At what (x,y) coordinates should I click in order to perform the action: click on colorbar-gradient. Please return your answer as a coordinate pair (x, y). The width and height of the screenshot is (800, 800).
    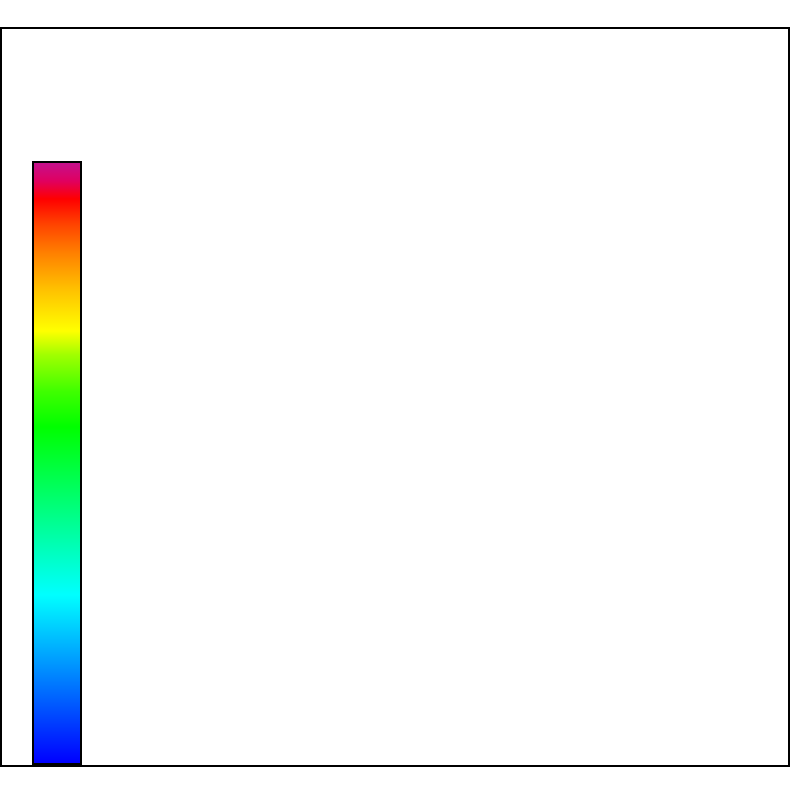
    Looking at the image, I should click on (57, 463).